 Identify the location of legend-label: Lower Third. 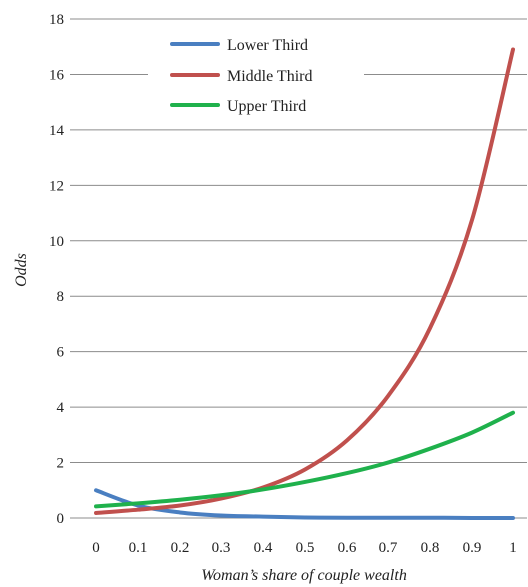
(267, 45).